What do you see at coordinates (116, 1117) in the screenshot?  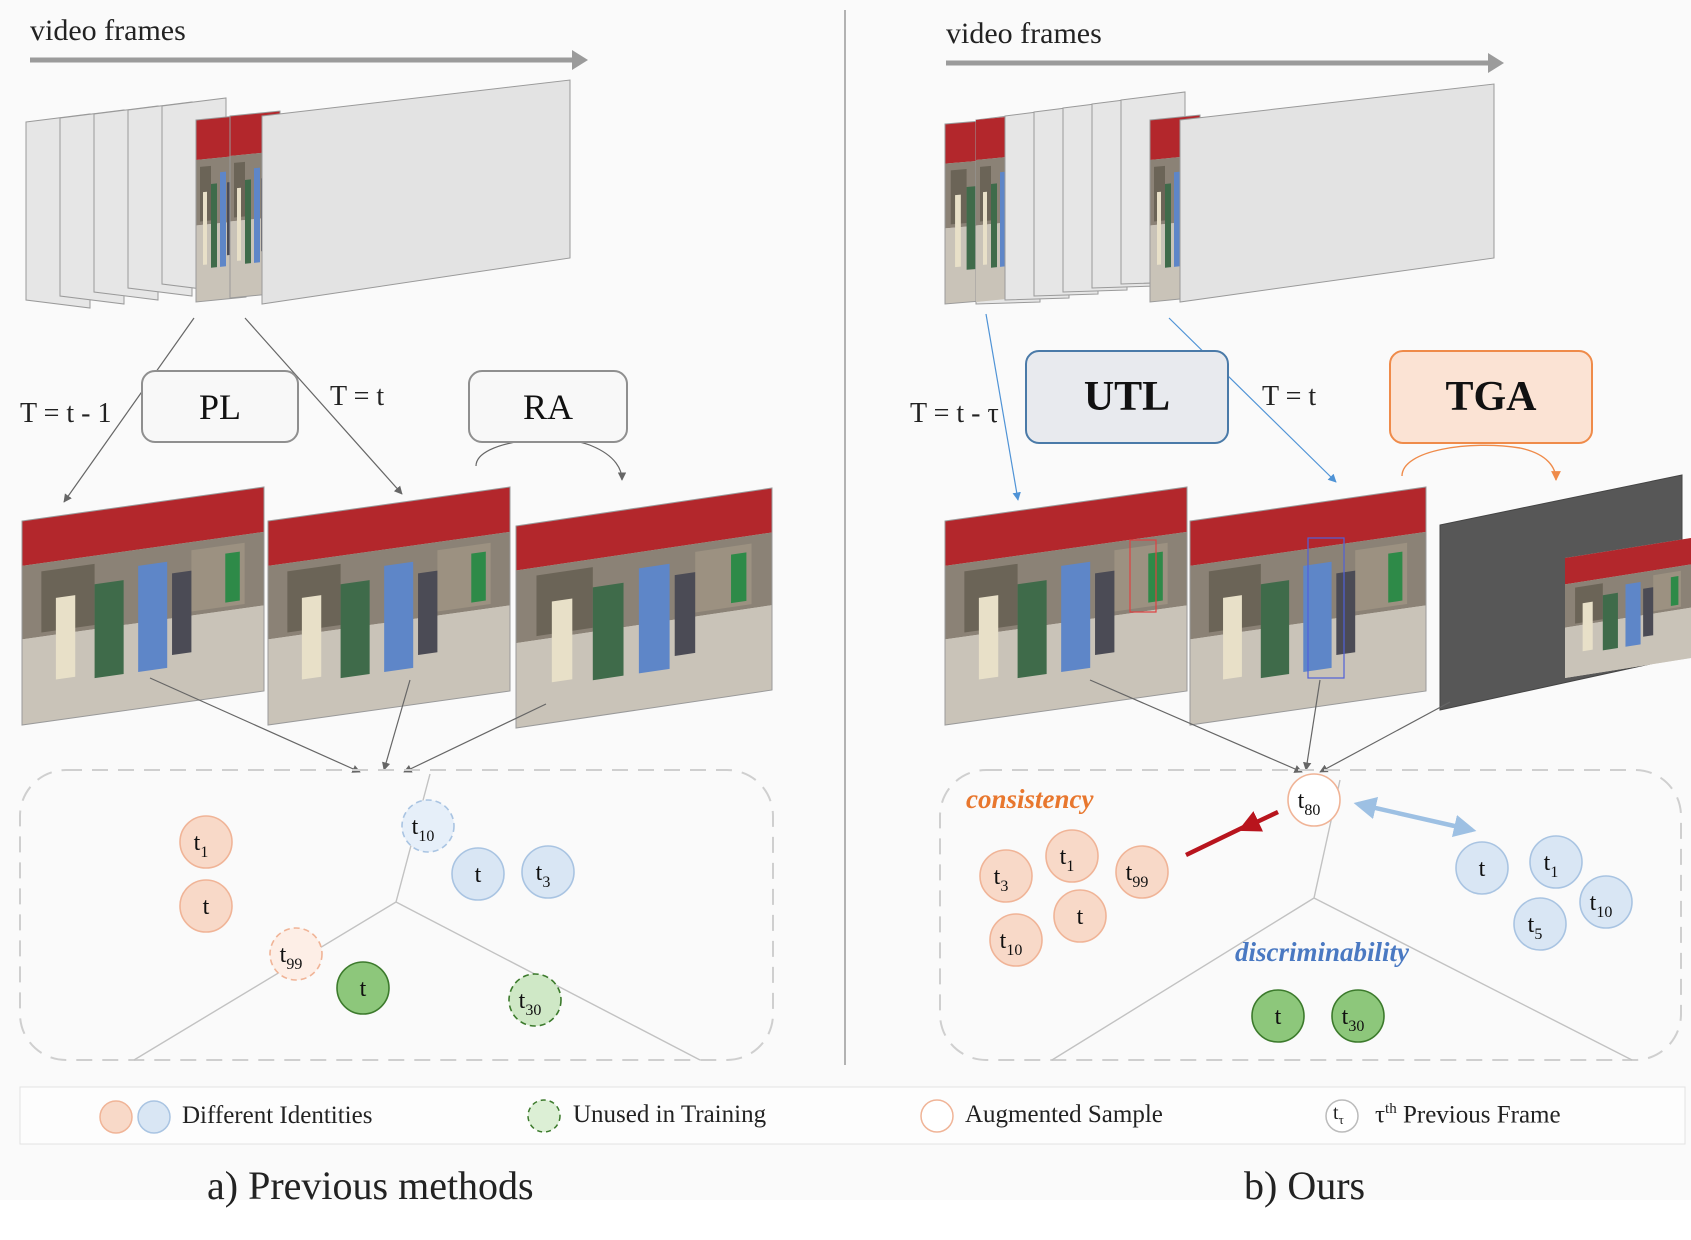 I see `legend-orange-circle` at bounding box center [116, 1117].